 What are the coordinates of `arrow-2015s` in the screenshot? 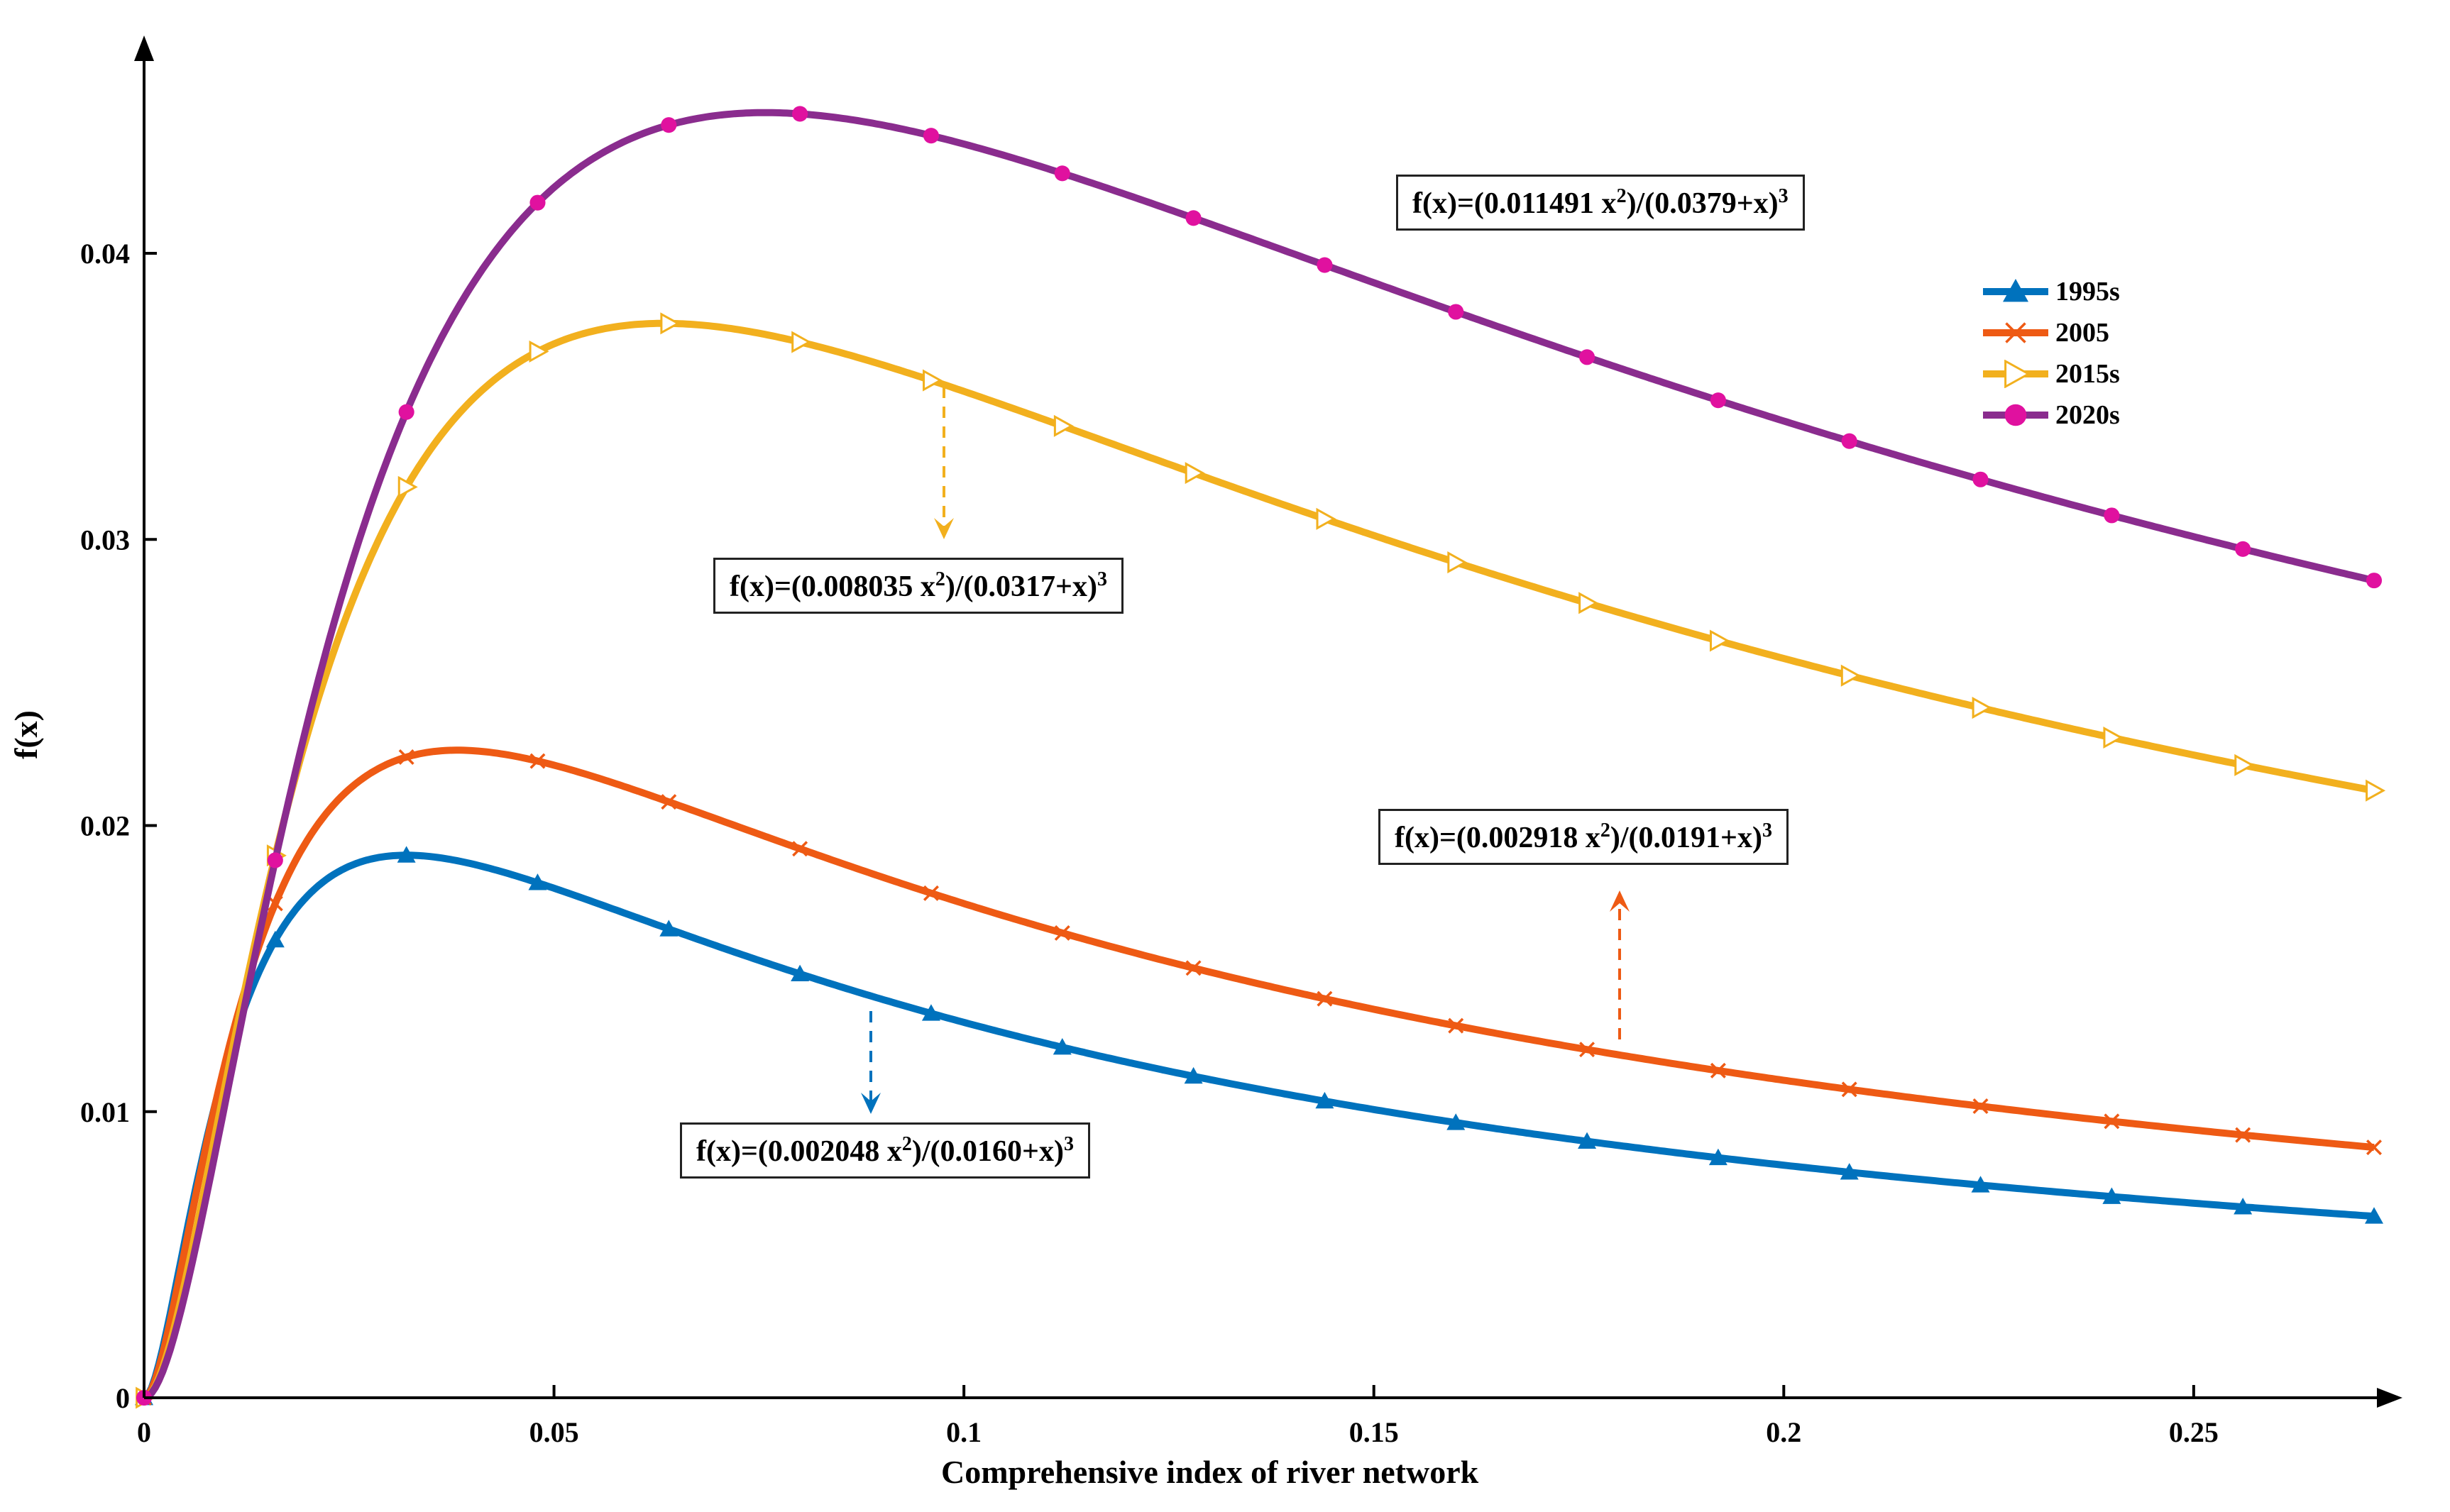 It's located at (944, 463).